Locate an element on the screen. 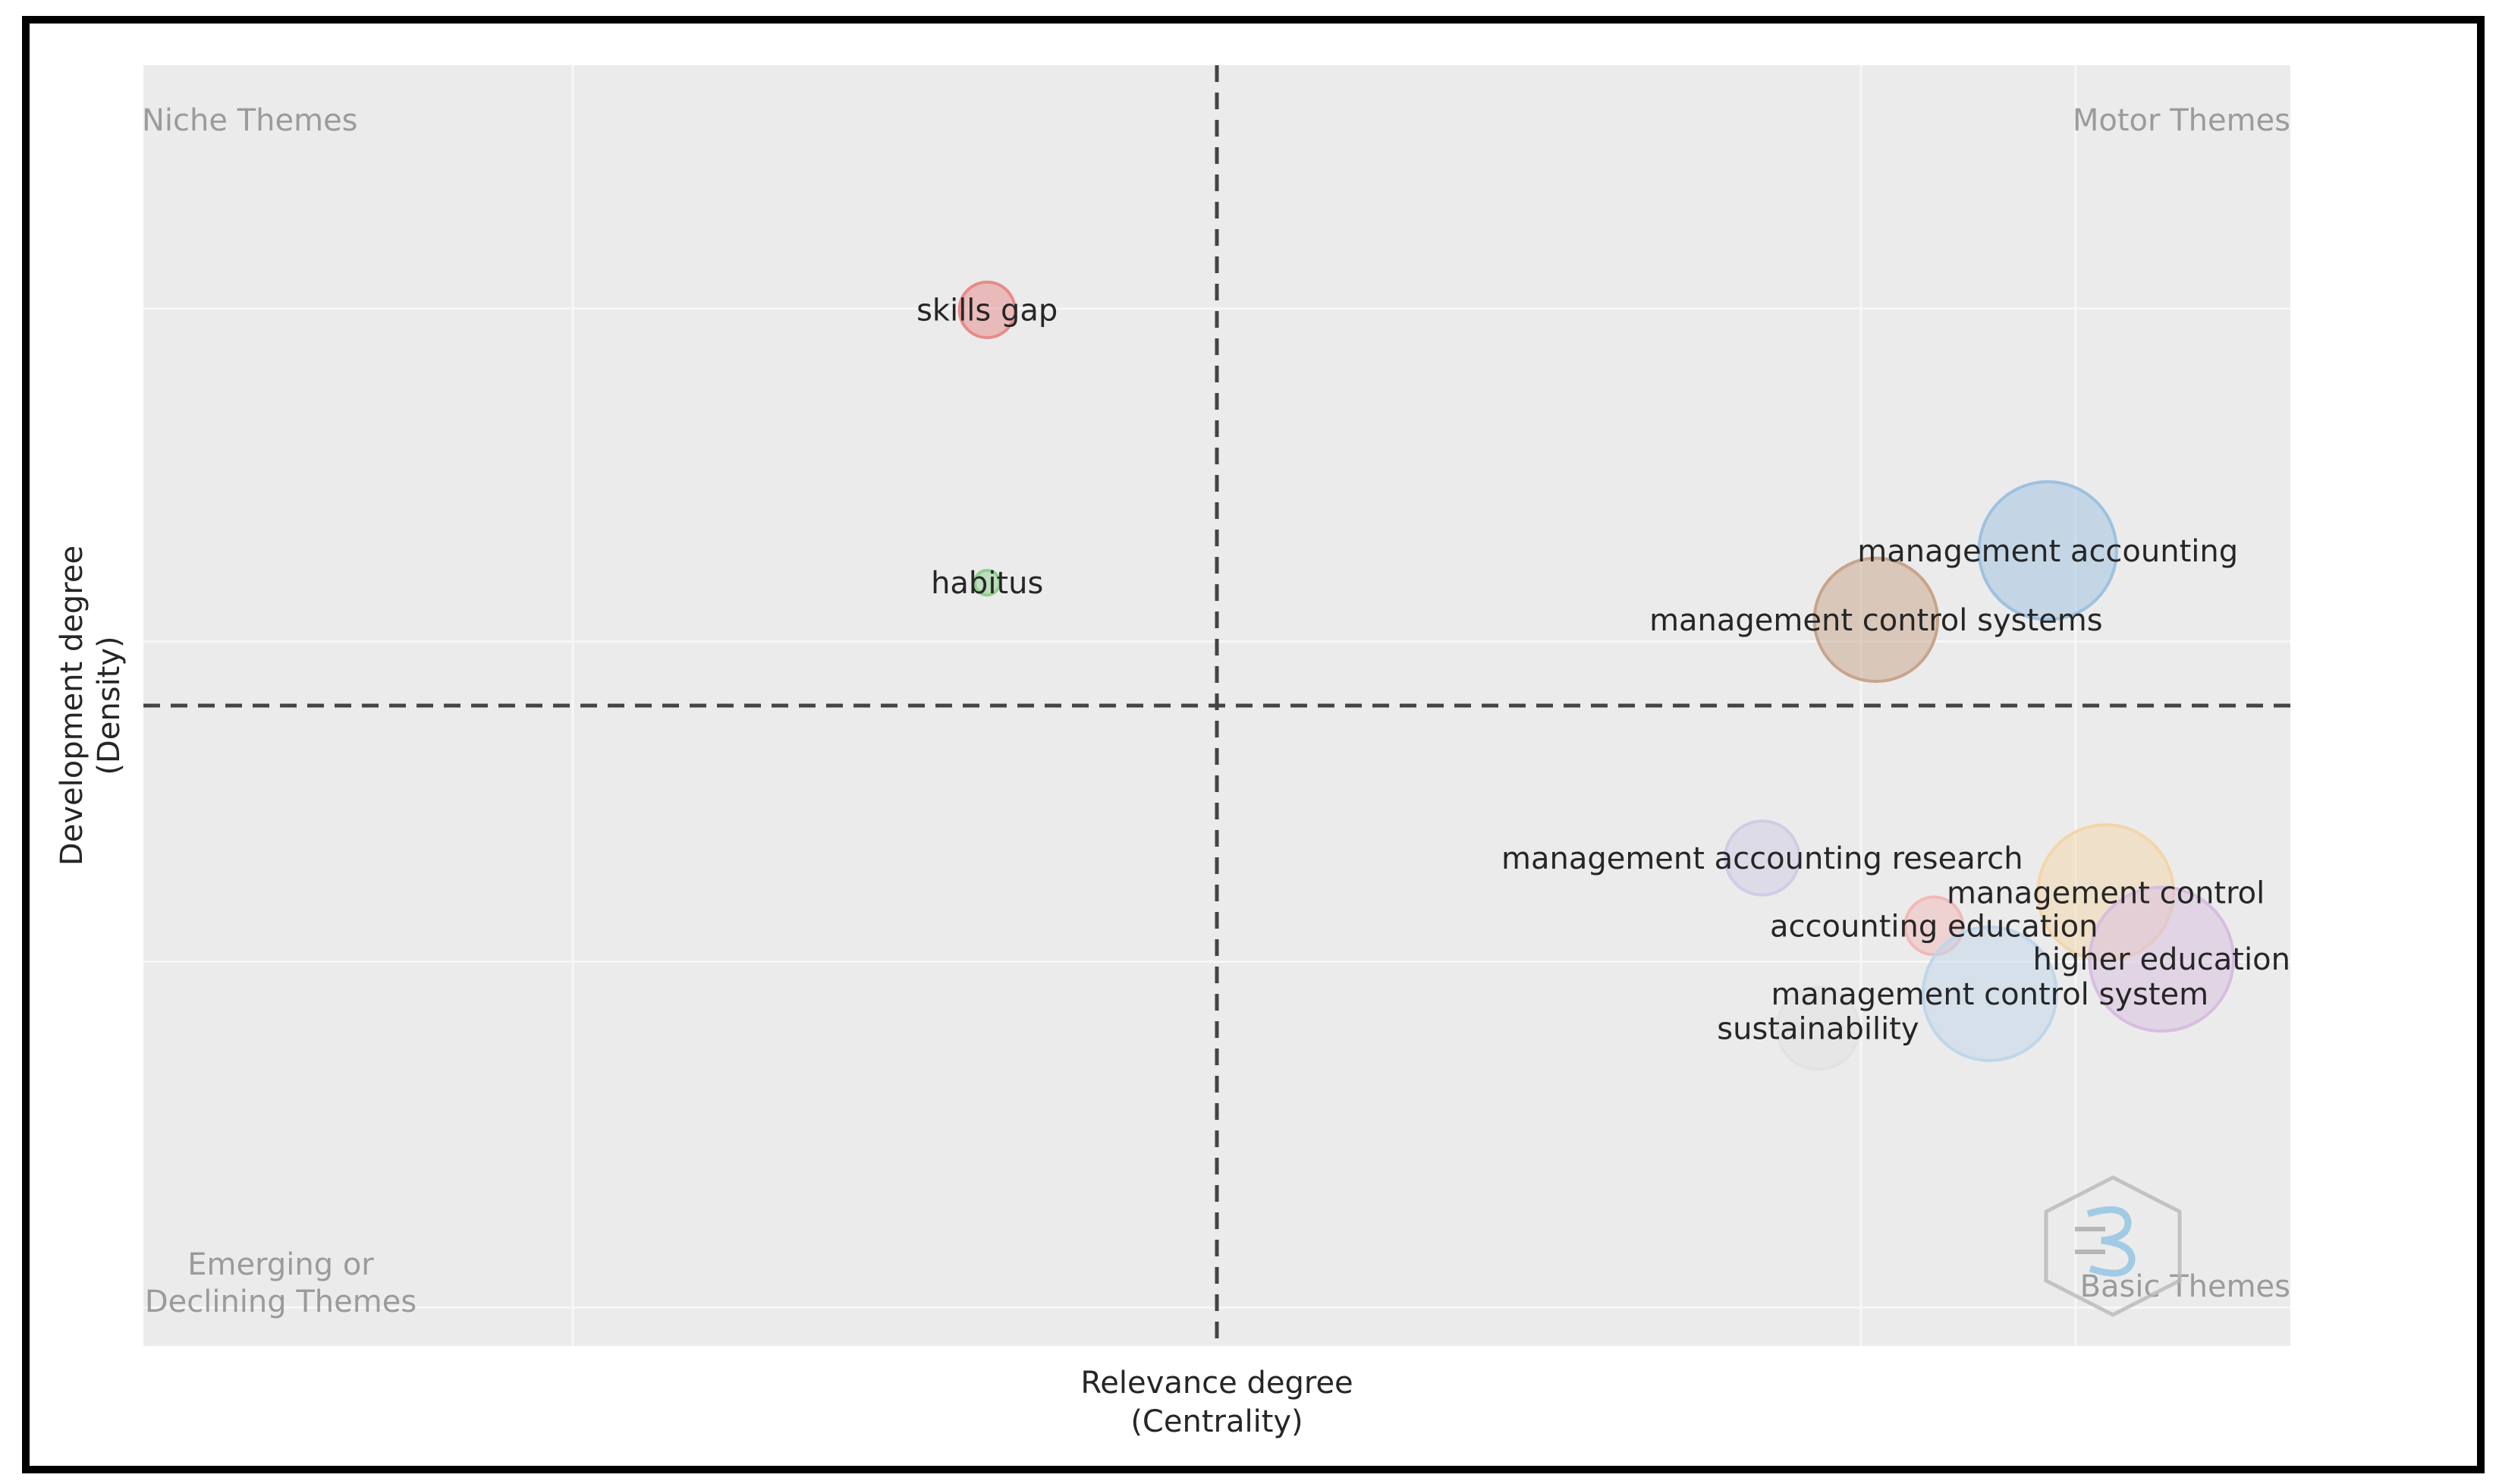  cluster-label: management control systems is located at coordinates (1875, 620).